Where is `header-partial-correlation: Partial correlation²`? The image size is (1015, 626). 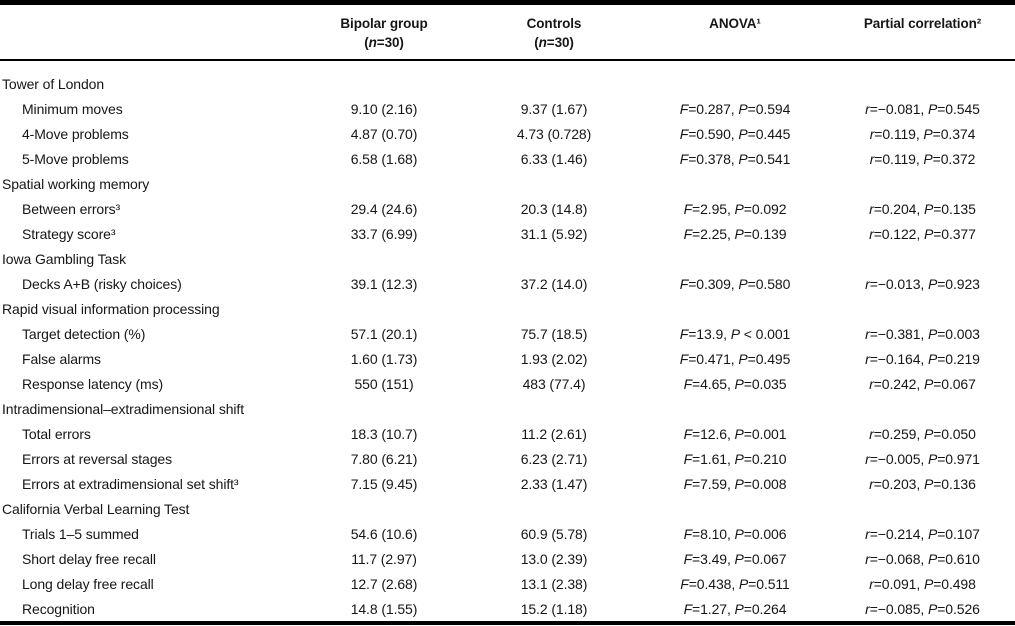
header-partial-correlation: Partial correlation² is located at coordinates (922, 31).